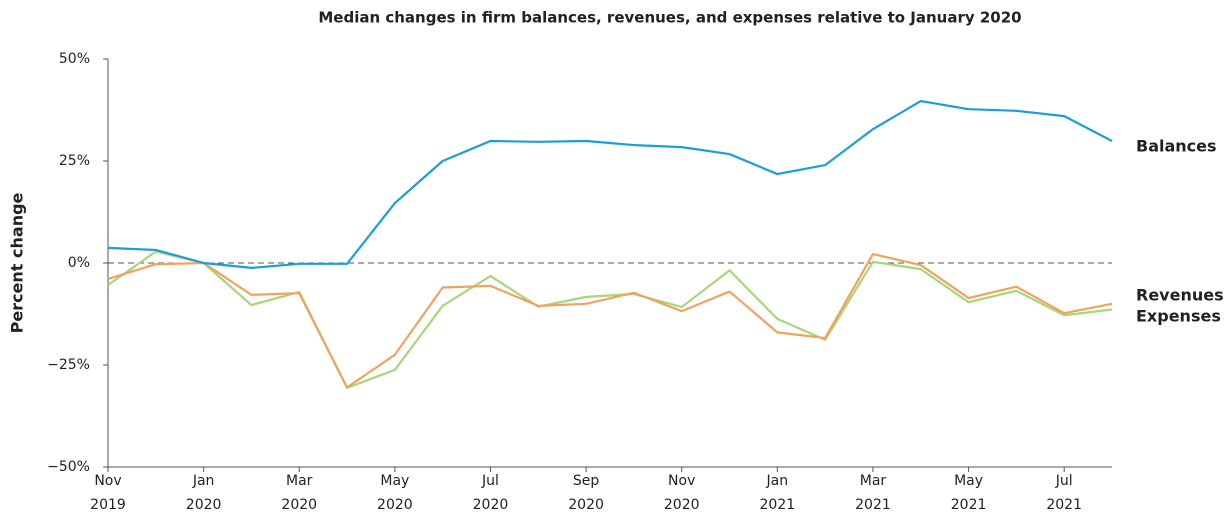 This screenshot has height=527, width=1225. Describe the element at coordinates (586, 493) in the screenshot. I see `x-tick-label: Sep 2020` at that location.